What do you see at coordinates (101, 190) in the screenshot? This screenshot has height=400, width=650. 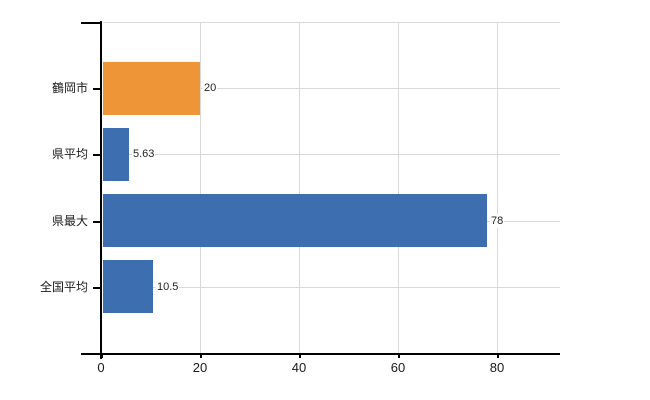 I see `y-axis` at bounding box center [101, 190].